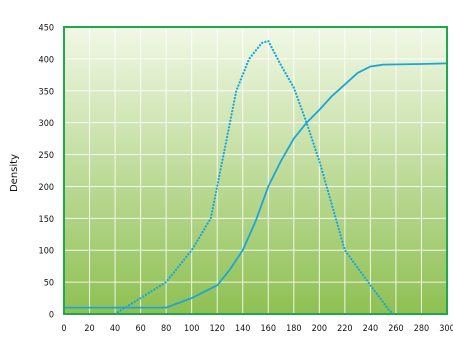  What do you see at coordinates (115, 329) in the screenshot?
I see `x-tick-label: 40` at bounding box center [115, 329].